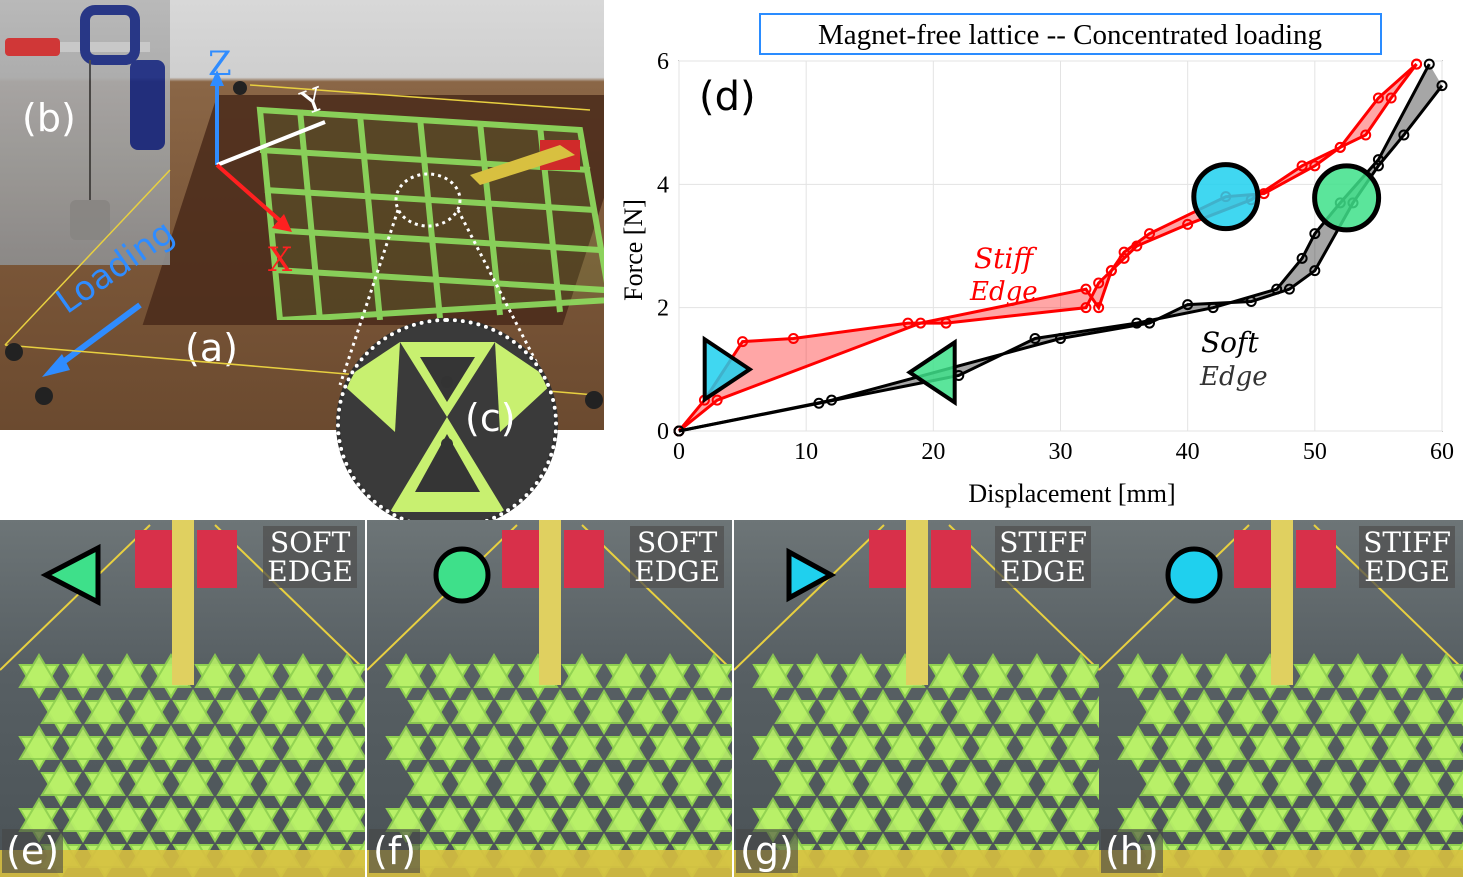 The image size is (1463, 877). Describe the element at coordinates (806, 452) in the screenshot. I see `x-tick-label: 10` at that location.